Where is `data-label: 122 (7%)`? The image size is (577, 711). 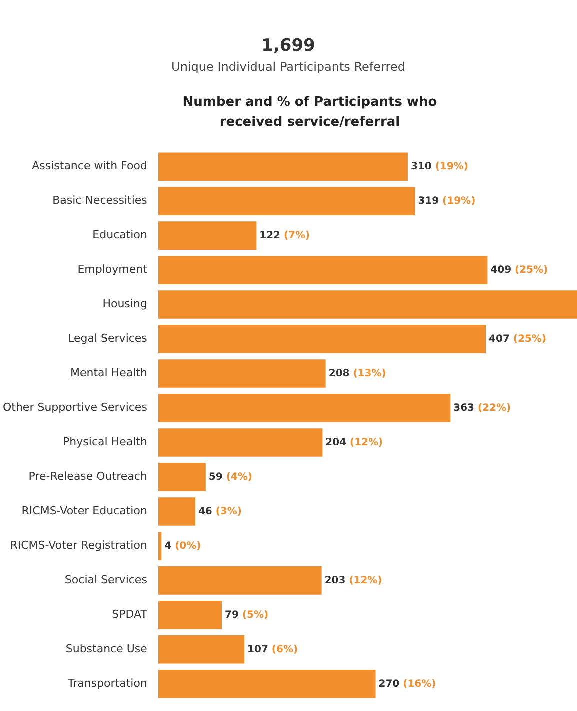 data-label: 122 (7%) is located at coordinates (285, 236).